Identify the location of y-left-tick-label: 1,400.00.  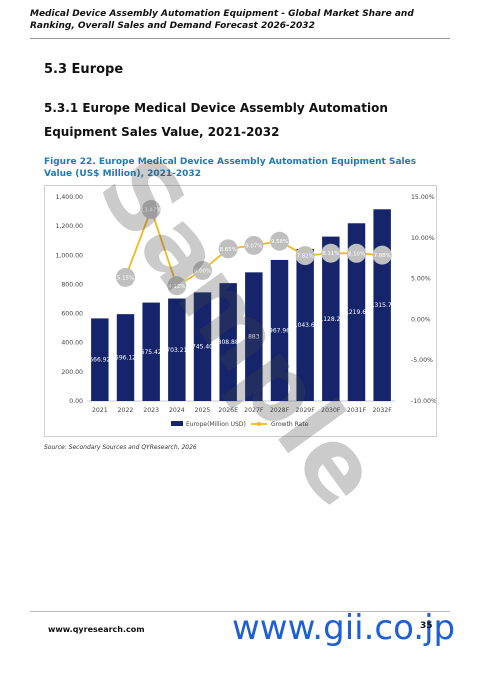
(69, 197).